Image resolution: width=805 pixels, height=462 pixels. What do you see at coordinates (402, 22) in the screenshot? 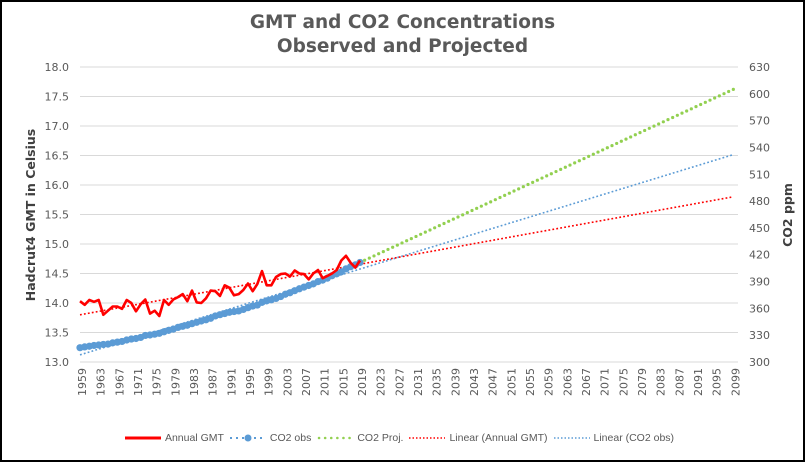
I see `chart-title: GMT and CO2 Concentrations` at bounding box center [402, 22].